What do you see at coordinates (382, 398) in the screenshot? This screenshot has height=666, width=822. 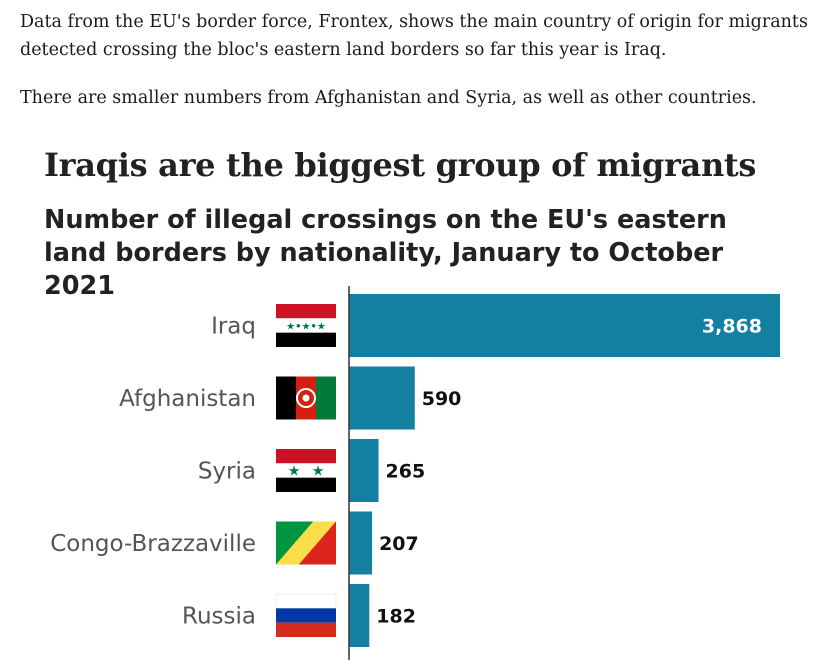 I see `bar-afghanistan` at bounding box center [382, 398].